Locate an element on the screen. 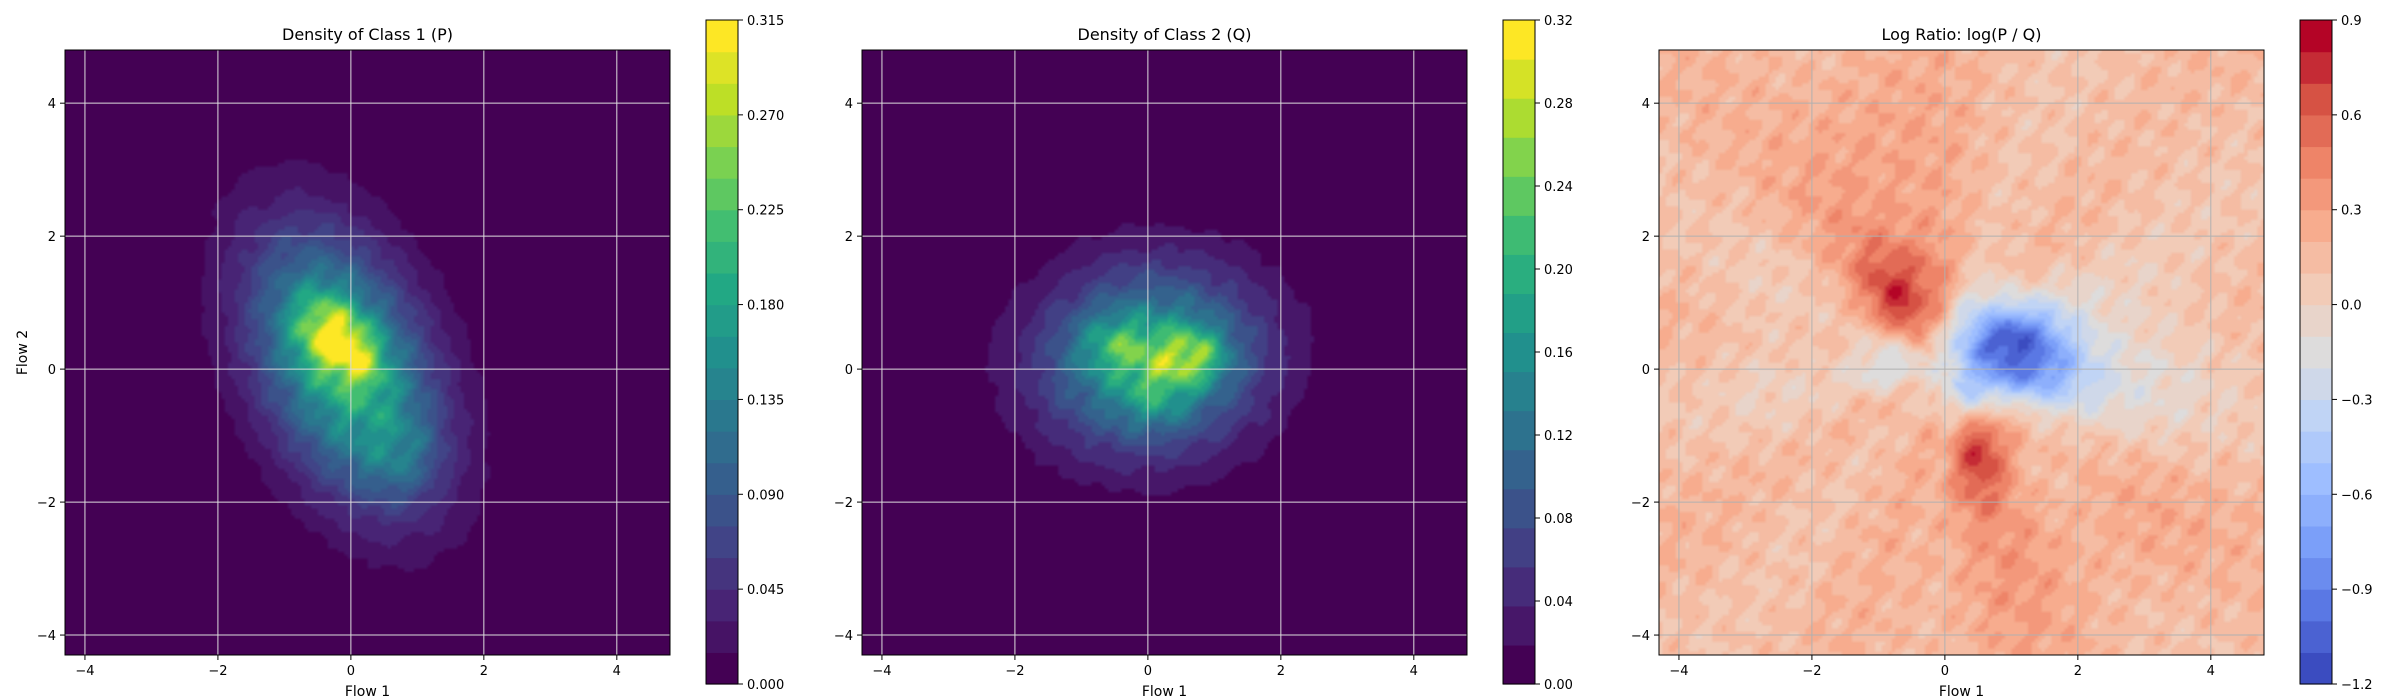 Image resolution: width=2400 pixels, height=700 pixels. chart-title: Log Ratio: log(P / Q) is located at coordinates (1962, 34).